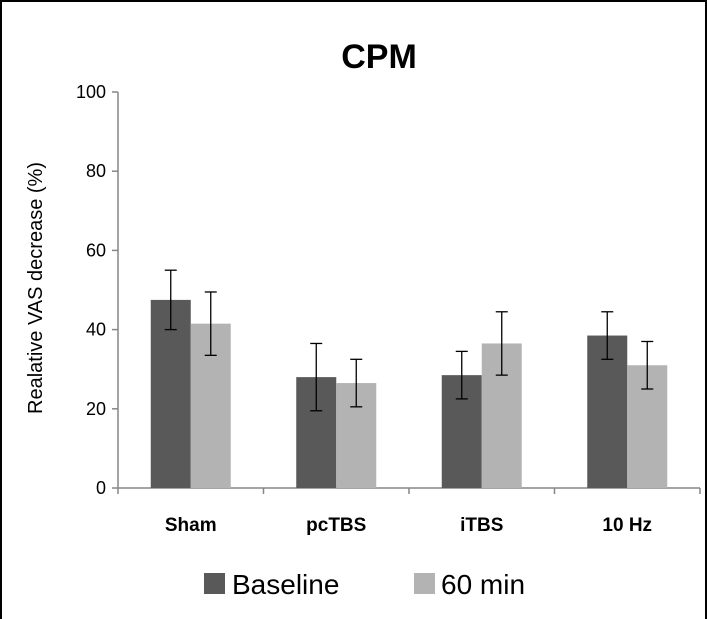  Describe the element at coordinates (336, 525) in the screenshot. I see `x-tick-label: pcTBS` at that location.